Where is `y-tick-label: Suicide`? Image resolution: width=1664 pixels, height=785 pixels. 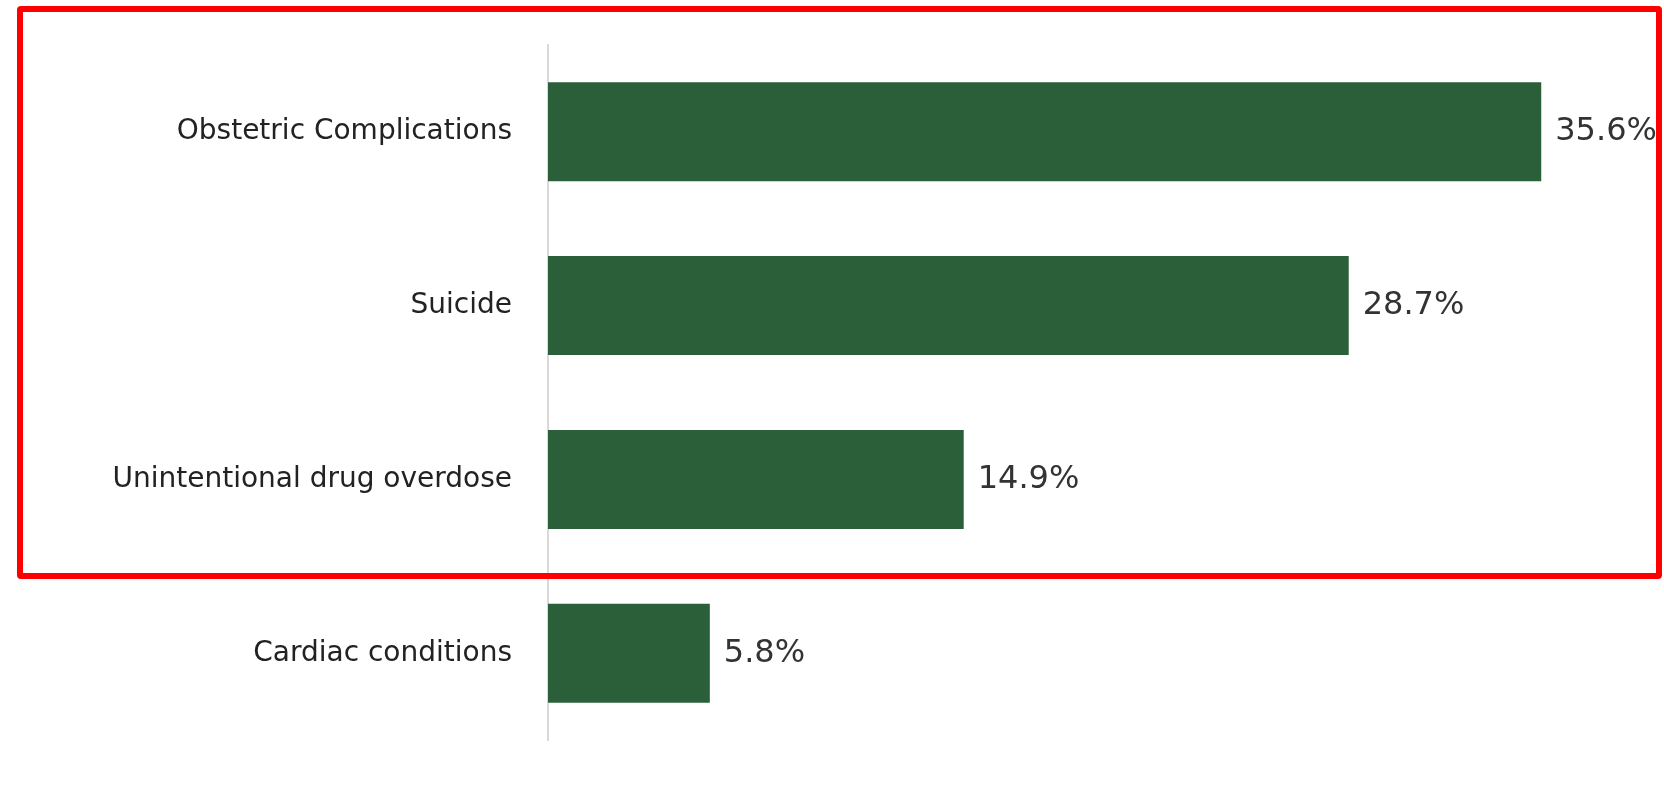 y-tick-label: Suicide is located at coordinates (461, 303).